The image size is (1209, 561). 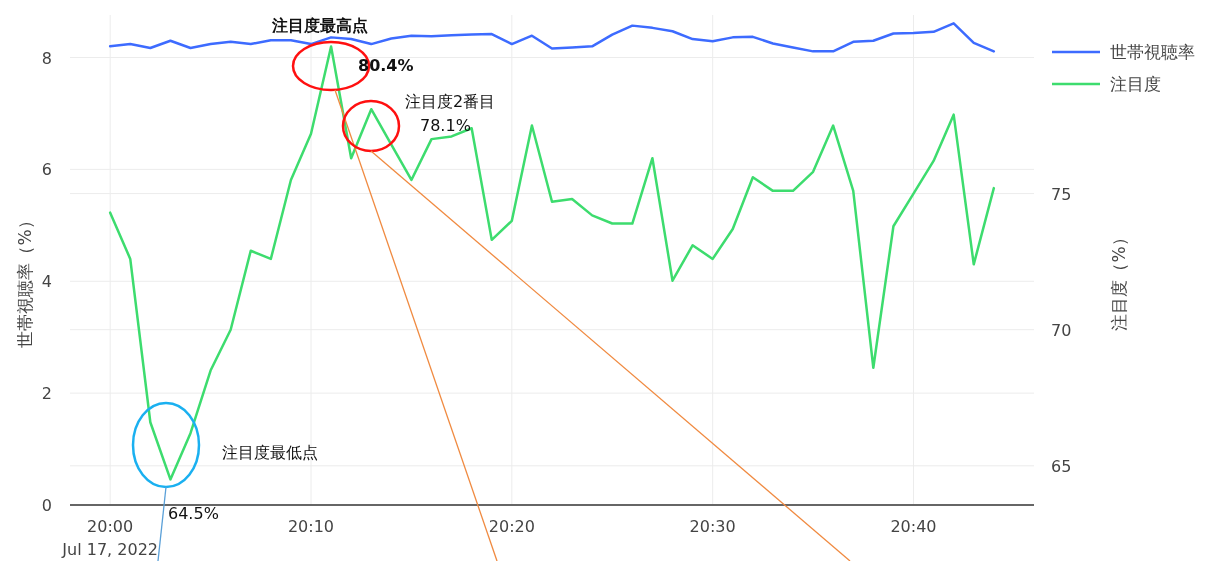 I want to click on y2-tick-label: 65, so click(x=1061, y=466).